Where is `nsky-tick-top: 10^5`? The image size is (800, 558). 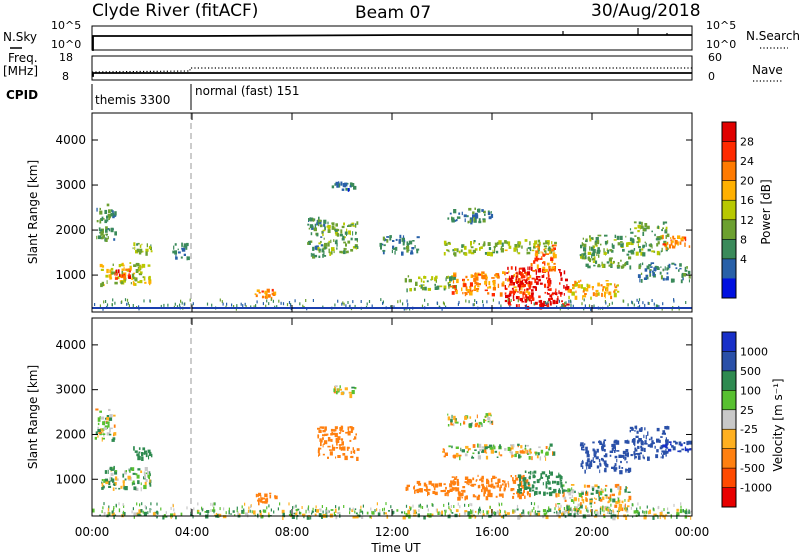
nsky-tick-top: 10^5 is located at coordinates (66, 25).